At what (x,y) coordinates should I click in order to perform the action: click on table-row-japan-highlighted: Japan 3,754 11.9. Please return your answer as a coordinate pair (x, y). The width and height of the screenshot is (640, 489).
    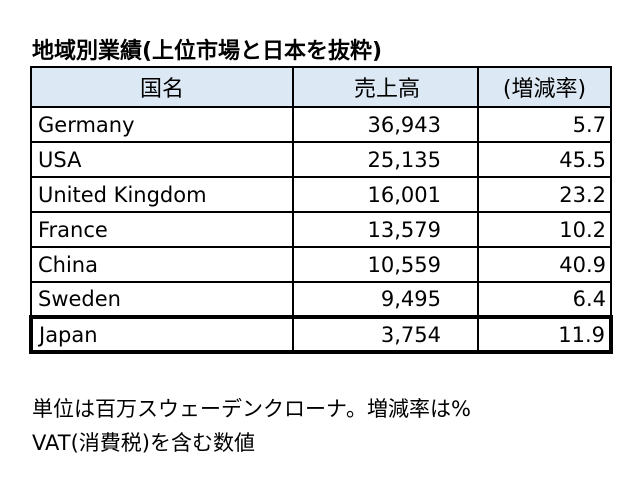
    Looking at the image, I should click on (321, 334).